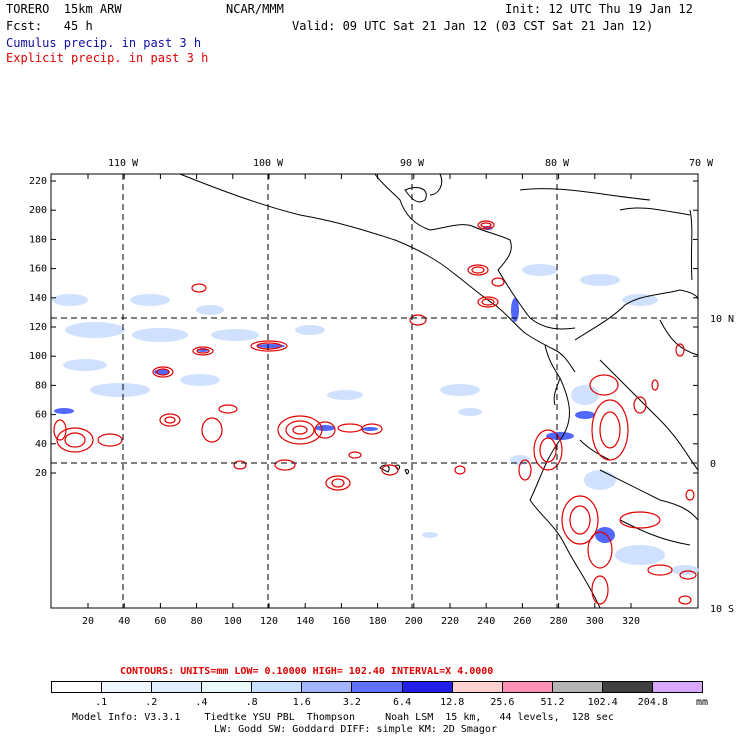  What do you see at coordinates (269, 621) in the screenshot?
I see `x-tick-label: 120` at bounding box center [269, 621].